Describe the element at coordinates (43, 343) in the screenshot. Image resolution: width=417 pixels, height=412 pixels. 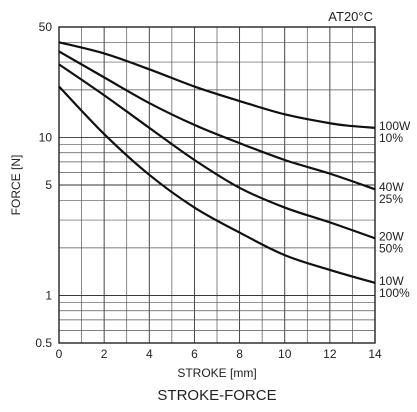
I see `y-tick-label: 0.5` at that location.